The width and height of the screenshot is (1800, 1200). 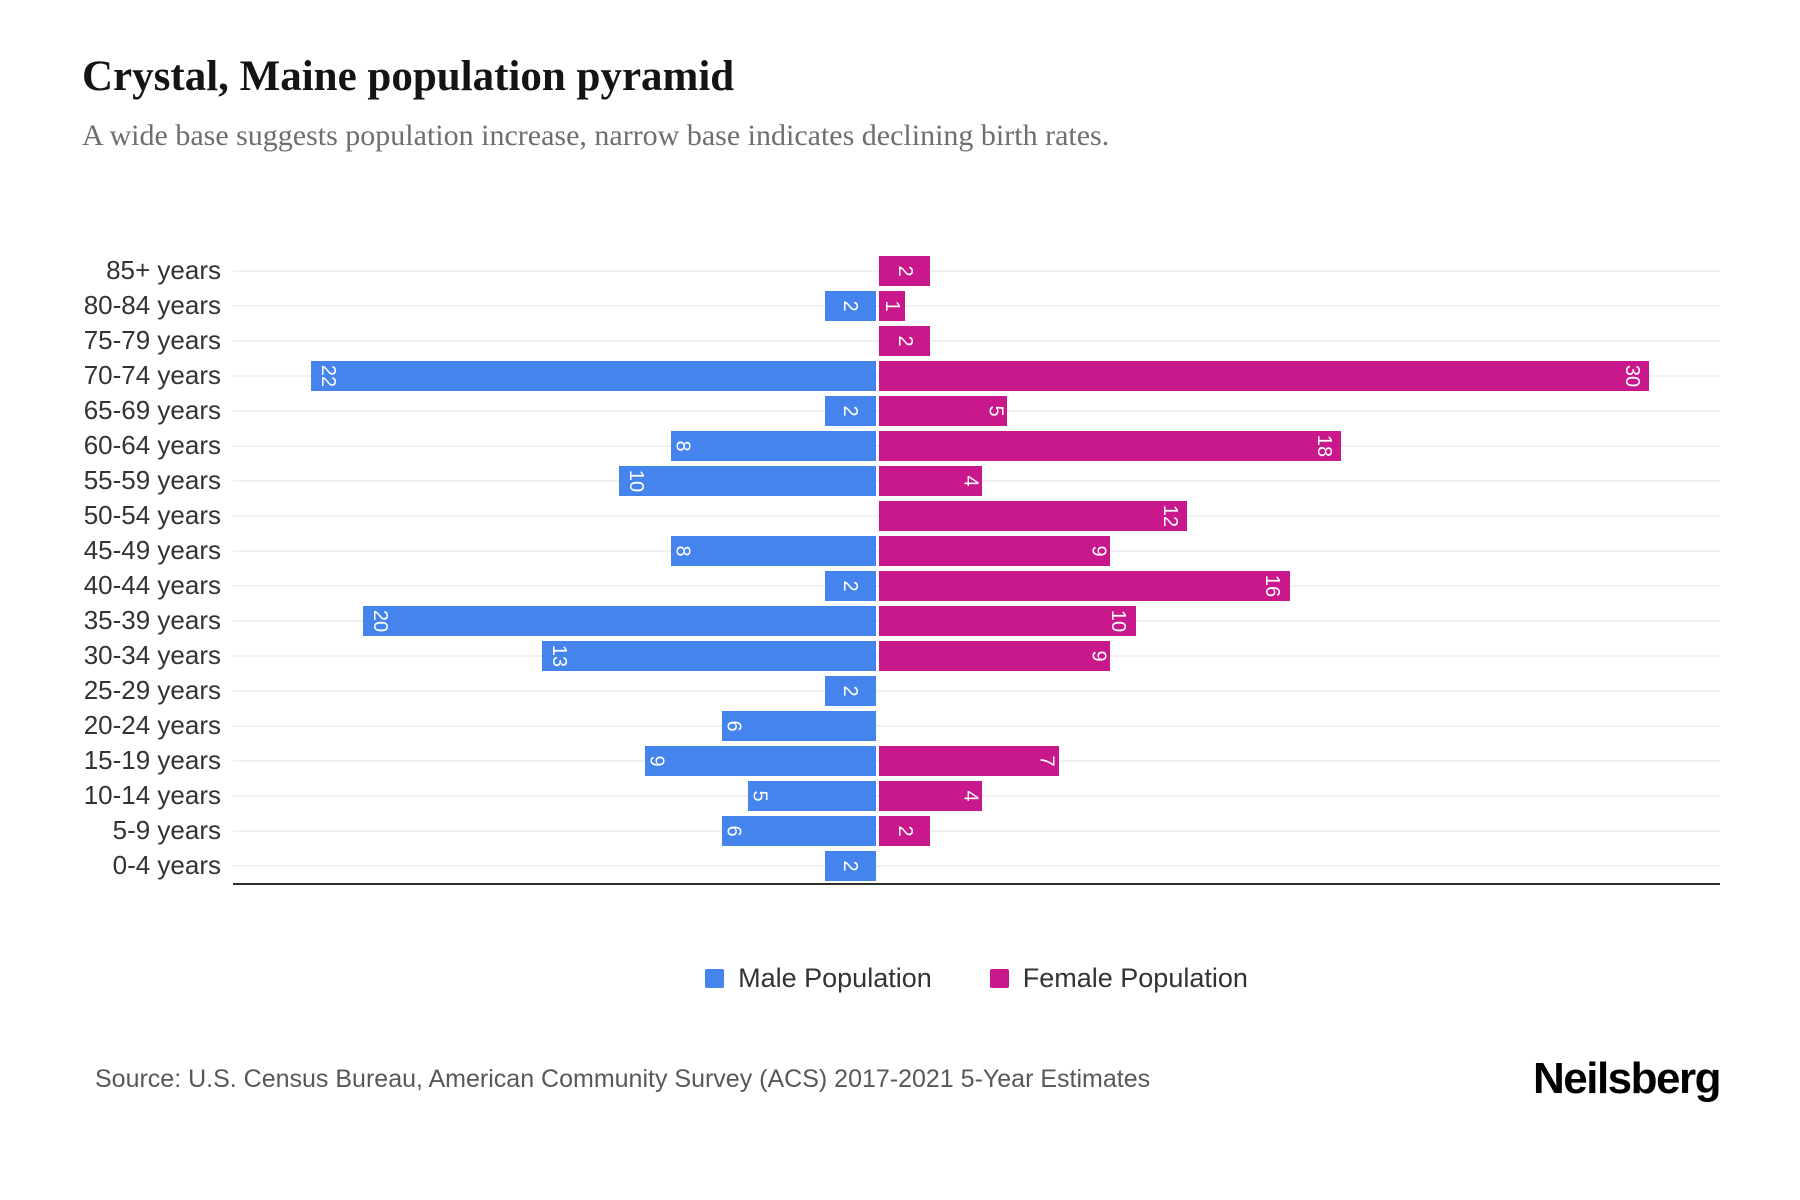 I want to click on age-group-label: 15-19 years, so click(x=152, y=760).